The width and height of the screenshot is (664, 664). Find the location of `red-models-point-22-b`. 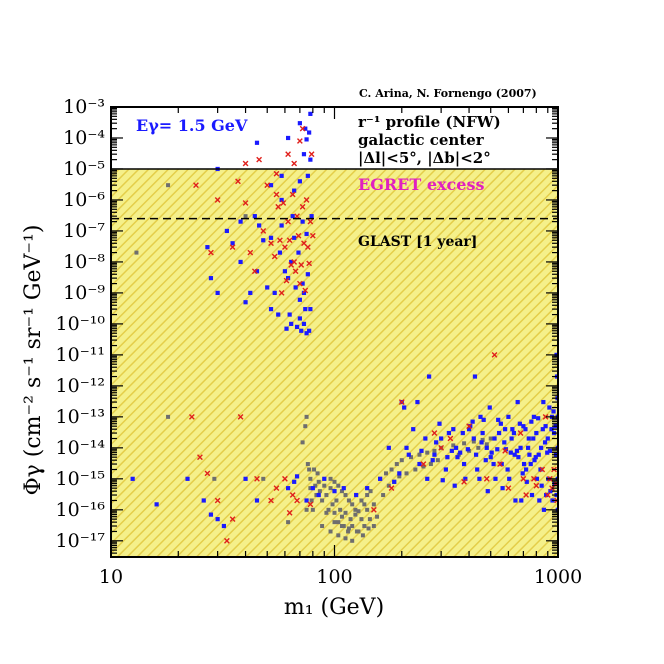

red-models-point-22-b is located at coordinates (254, 271).